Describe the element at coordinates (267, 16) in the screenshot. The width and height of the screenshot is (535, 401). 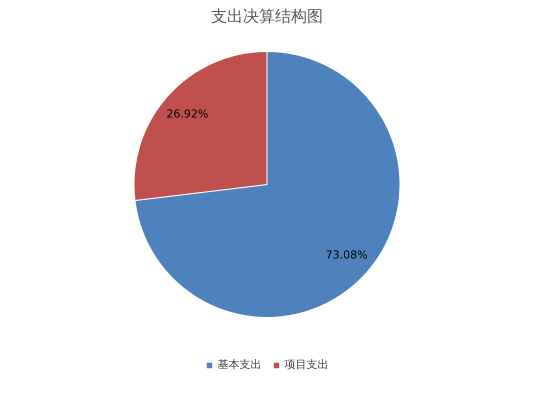
I see `chart-title: 支出决算结构图` at that location.